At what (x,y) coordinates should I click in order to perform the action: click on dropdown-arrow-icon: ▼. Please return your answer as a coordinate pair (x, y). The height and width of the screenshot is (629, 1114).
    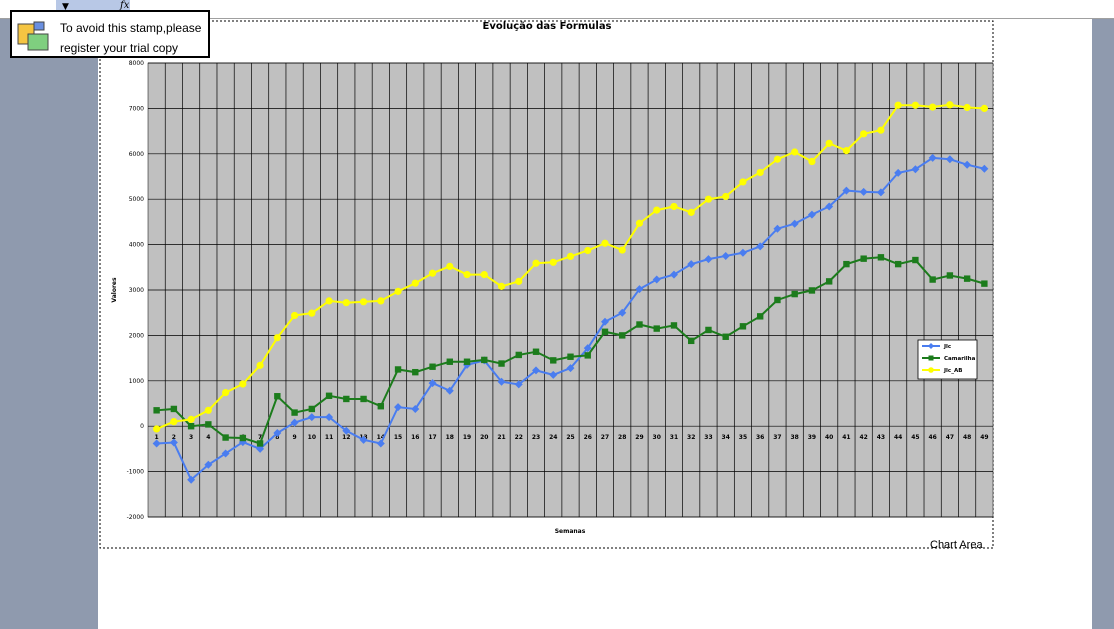
    Looking at the image, I should click on (65, 7).